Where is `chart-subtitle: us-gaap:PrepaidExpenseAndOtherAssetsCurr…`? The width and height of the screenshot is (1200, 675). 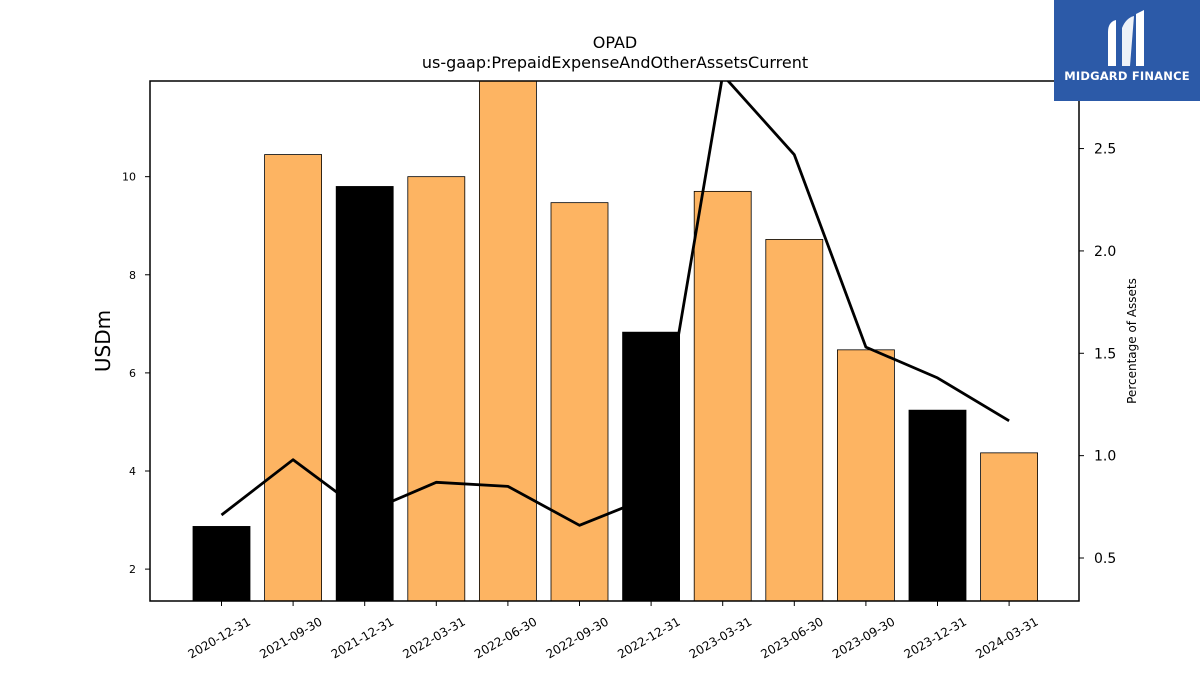 chart-subtitle: us-gaap:PrepaidExpenseAndOtherAssetsCurr… is located at coordinates (615, 62).